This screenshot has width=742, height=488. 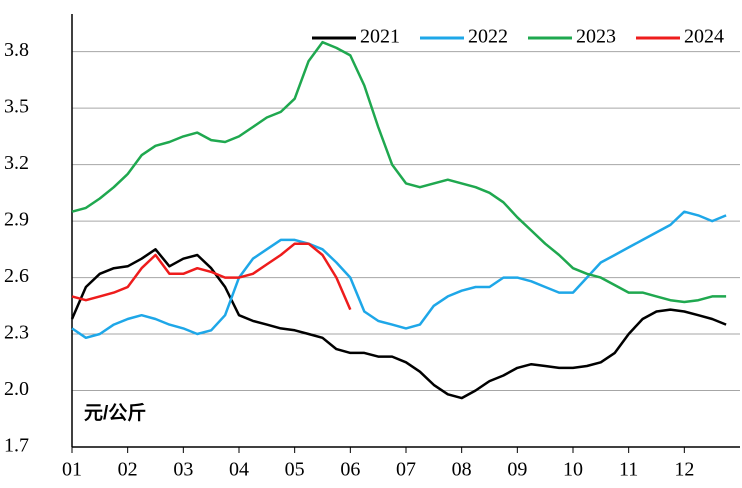 I want to click on y-tick-label: 1.7, so click(x=16, y=446).